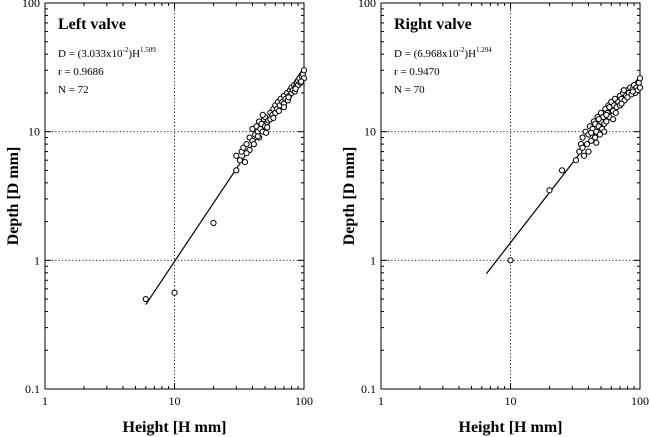 The height and width of the screenshot is (437, 650). What do you see at coordinates (443, 53) in the screenshot?
I see `fit-equation: D = (6.968x10-2)H1.294` at bounding box center [443, 53].